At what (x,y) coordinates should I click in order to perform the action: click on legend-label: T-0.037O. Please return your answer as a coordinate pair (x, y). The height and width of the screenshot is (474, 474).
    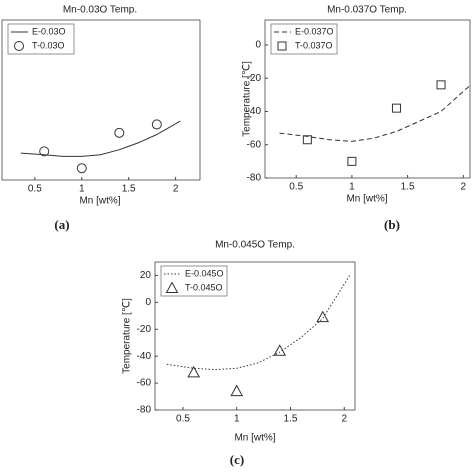
    Looking at the image, I should click on (314, 45).